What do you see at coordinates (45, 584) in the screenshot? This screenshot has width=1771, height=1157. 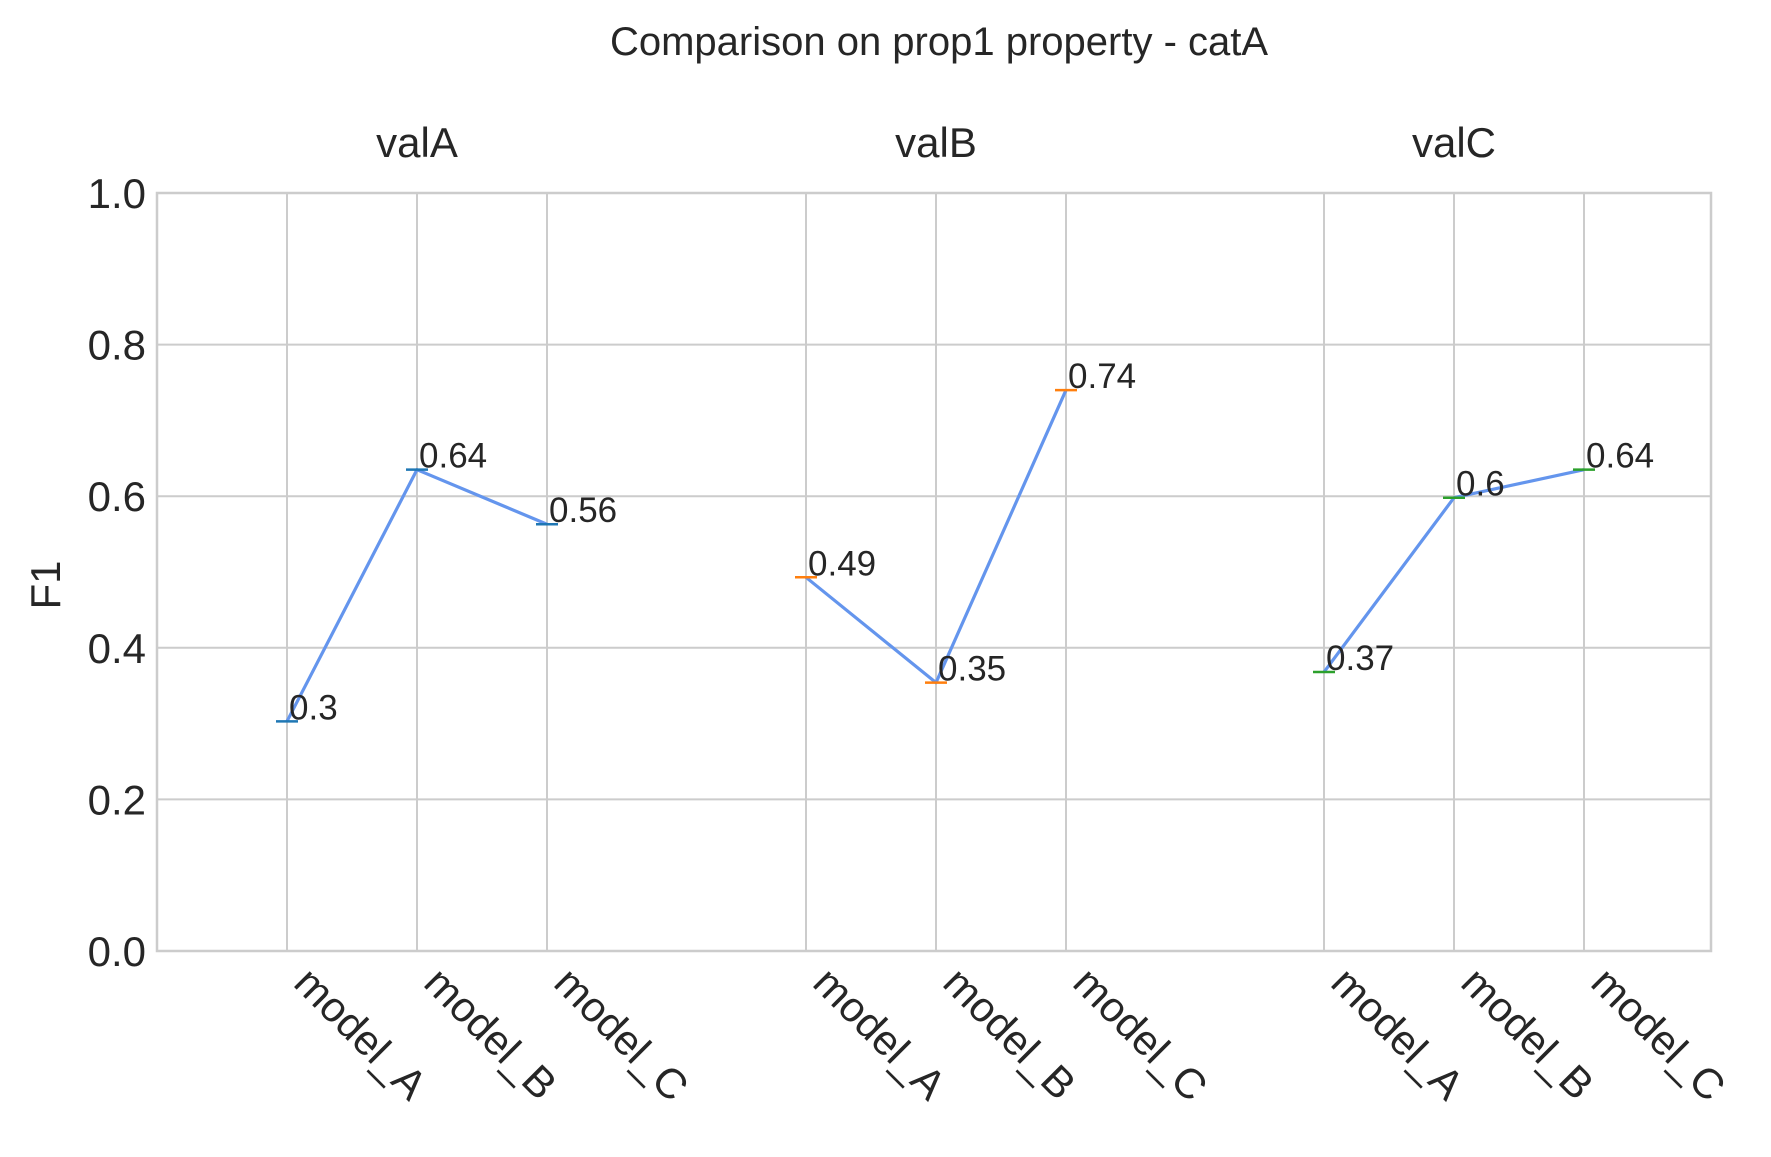 I see `y-axis-label: F1` at bounding box center [45, 584].